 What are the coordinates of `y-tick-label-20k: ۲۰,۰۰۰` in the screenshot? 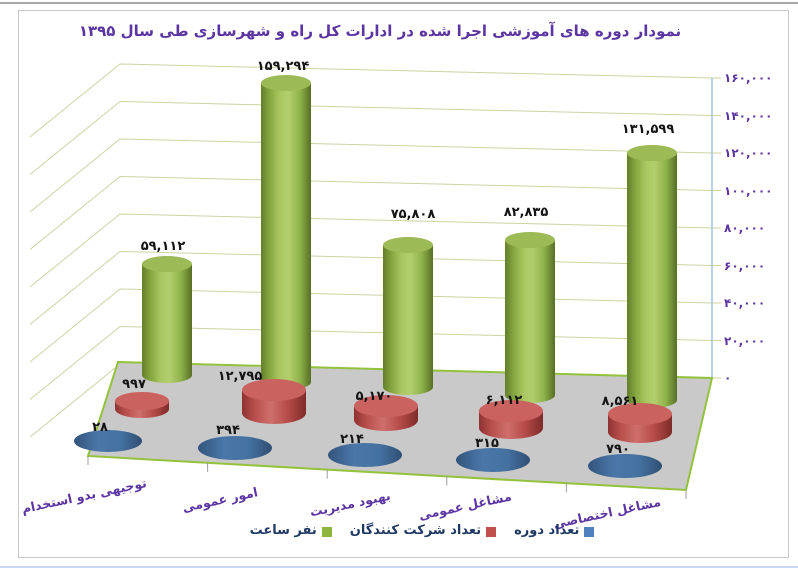 It's located at (744, 341).